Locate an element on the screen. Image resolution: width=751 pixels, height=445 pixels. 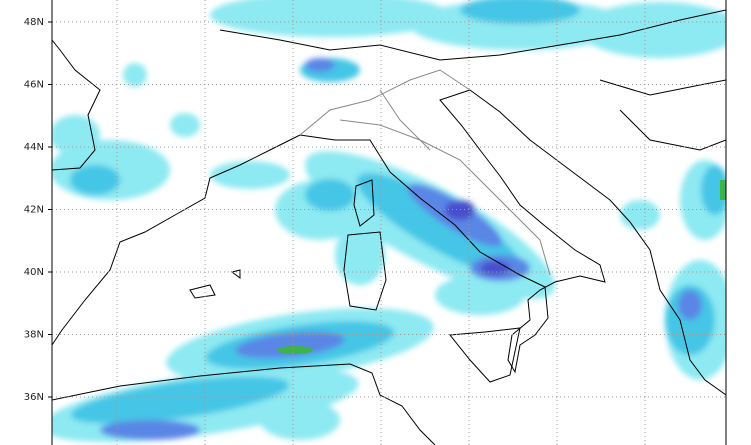
latitude-label: 48N is located at coordinates (34, 22).